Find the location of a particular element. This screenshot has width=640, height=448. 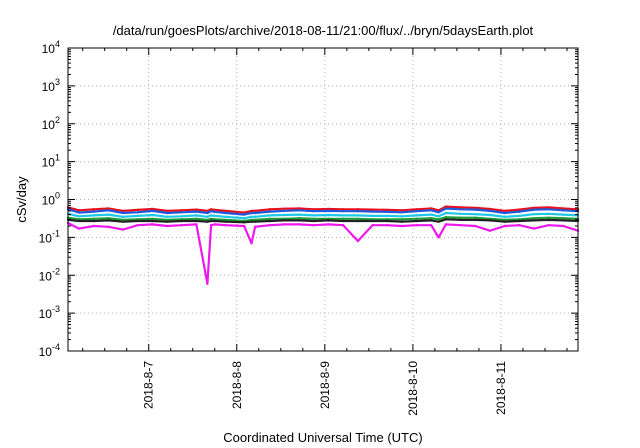

y-tick-label: 10³ is located at coordinates (51, 85).